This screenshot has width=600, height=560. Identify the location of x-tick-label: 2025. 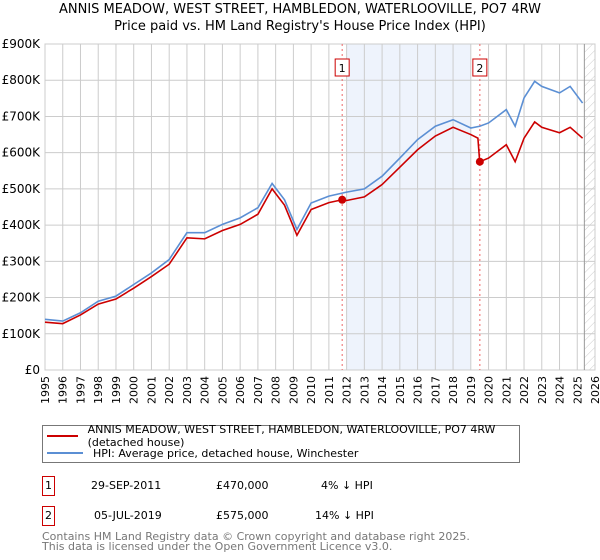
(577, 390).